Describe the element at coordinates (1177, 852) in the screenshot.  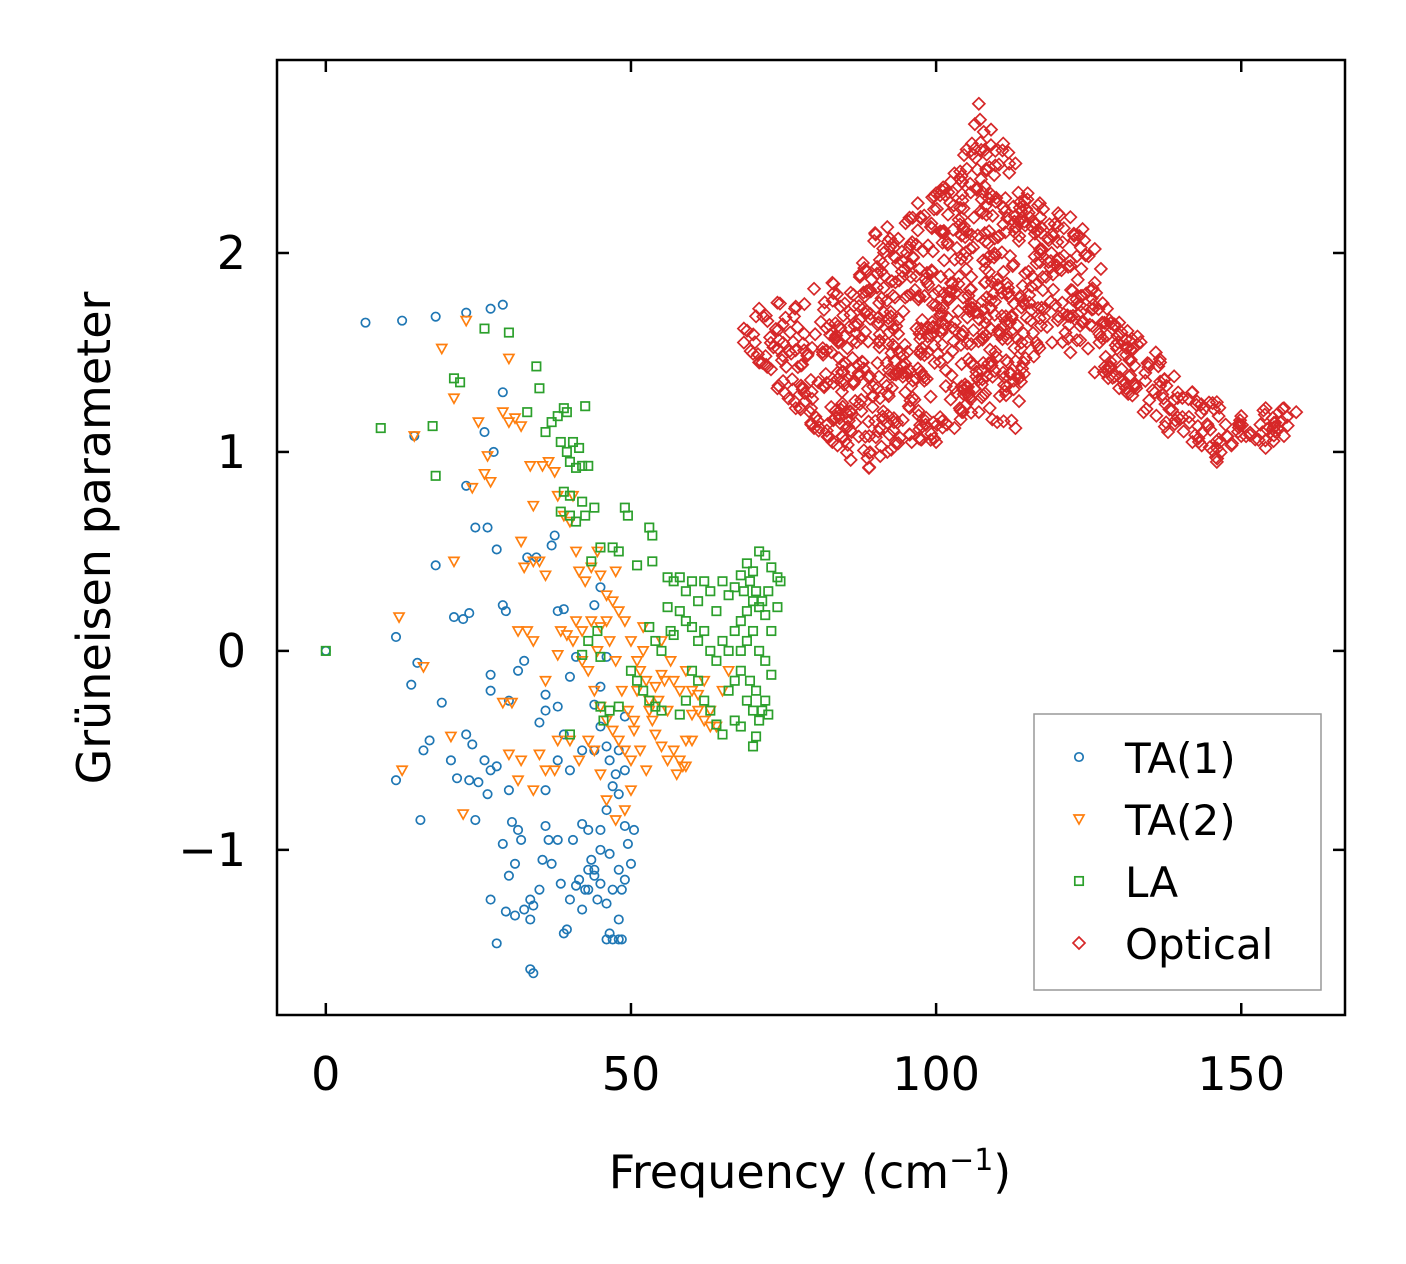
I see `legend: TA(1) TA(2) LA Optical` at that location.